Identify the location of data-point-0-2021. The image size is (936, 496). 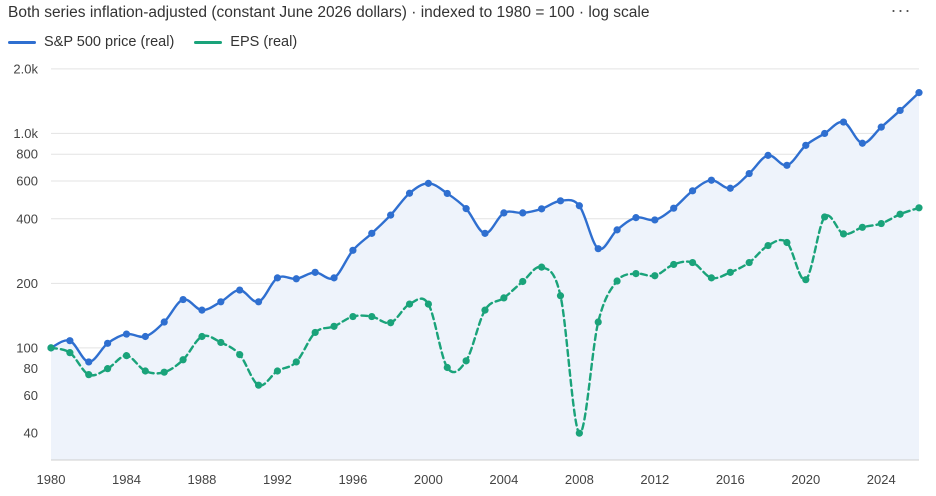
(825, 133).